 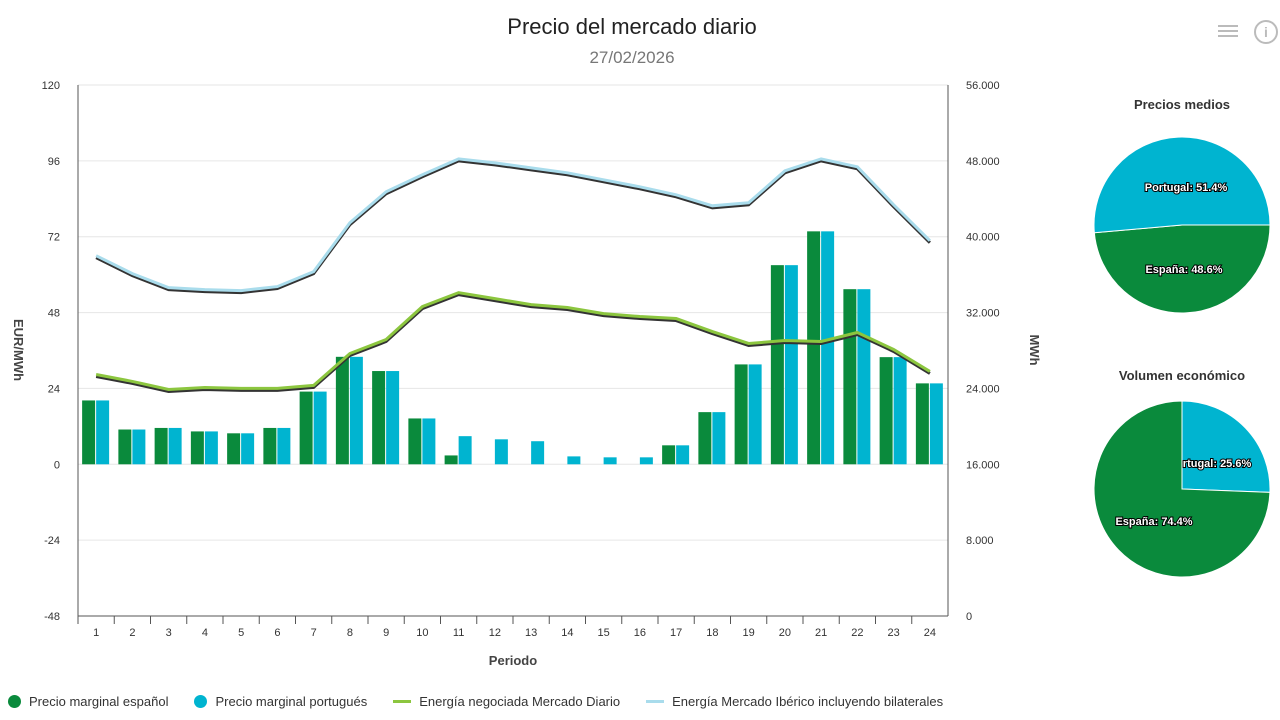 I want to click on y2-tick-label: 16.000, so click(x=983, y=465).